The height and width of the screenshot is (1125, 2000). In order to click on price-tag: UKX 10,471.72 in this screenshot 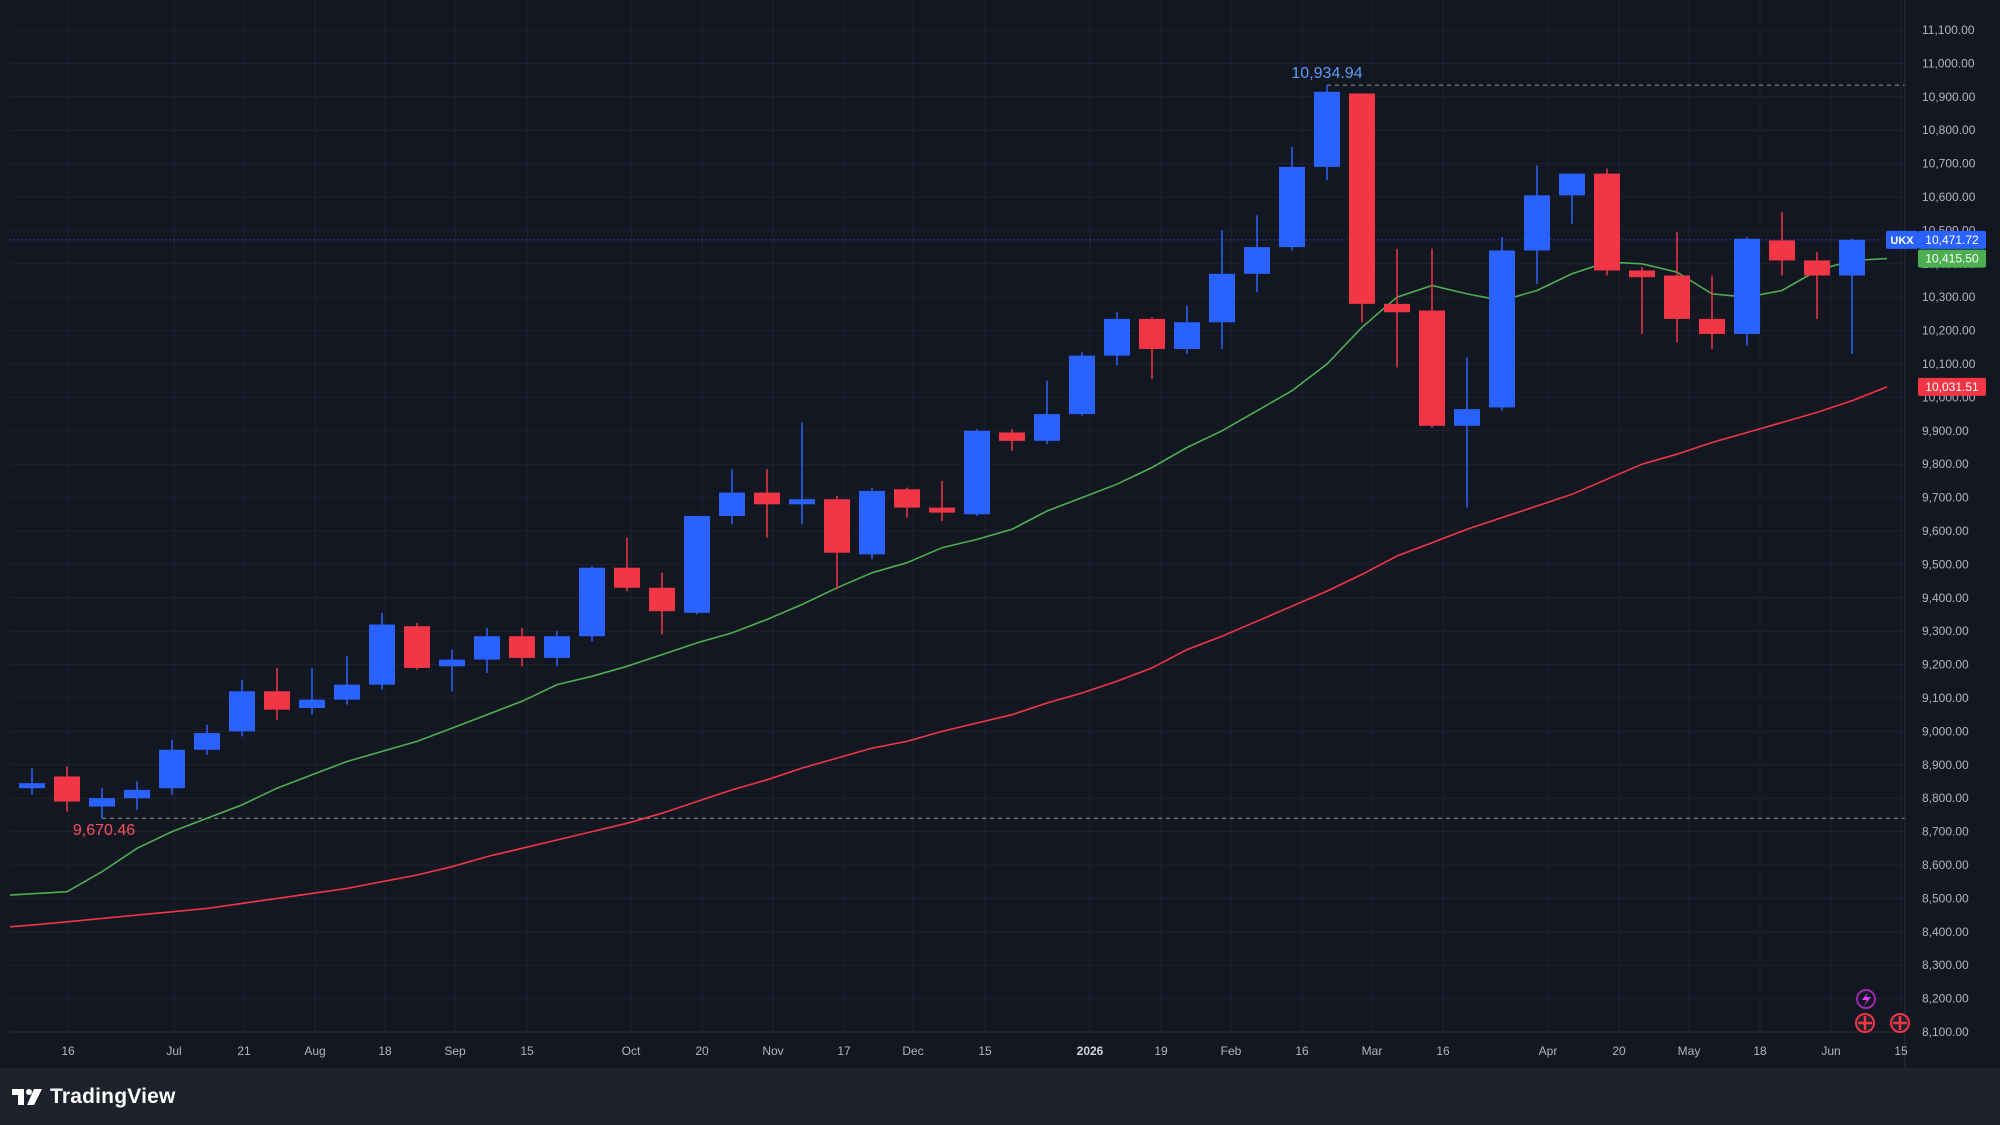, I will do `click(1936, 239)`.